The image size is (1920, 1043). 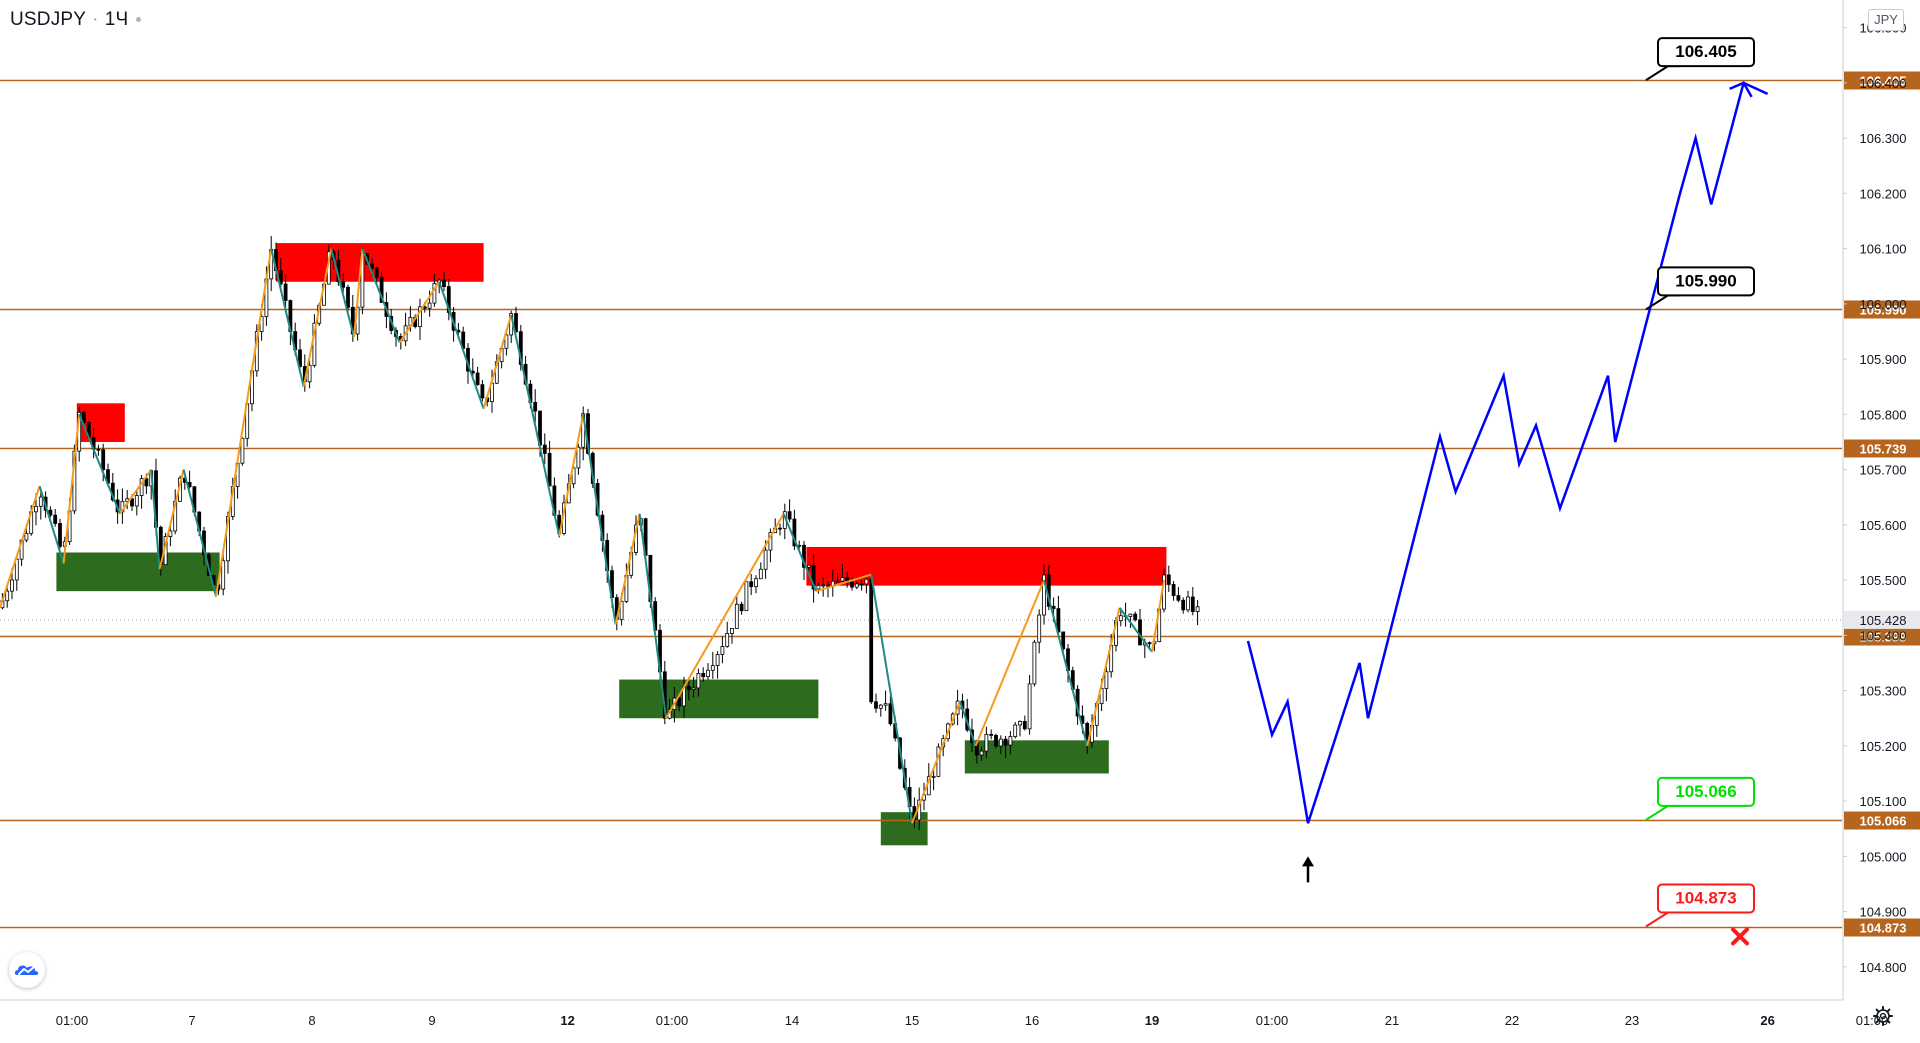 I want to click on tradingview-cloud-icon, so click(x=27, y=970).